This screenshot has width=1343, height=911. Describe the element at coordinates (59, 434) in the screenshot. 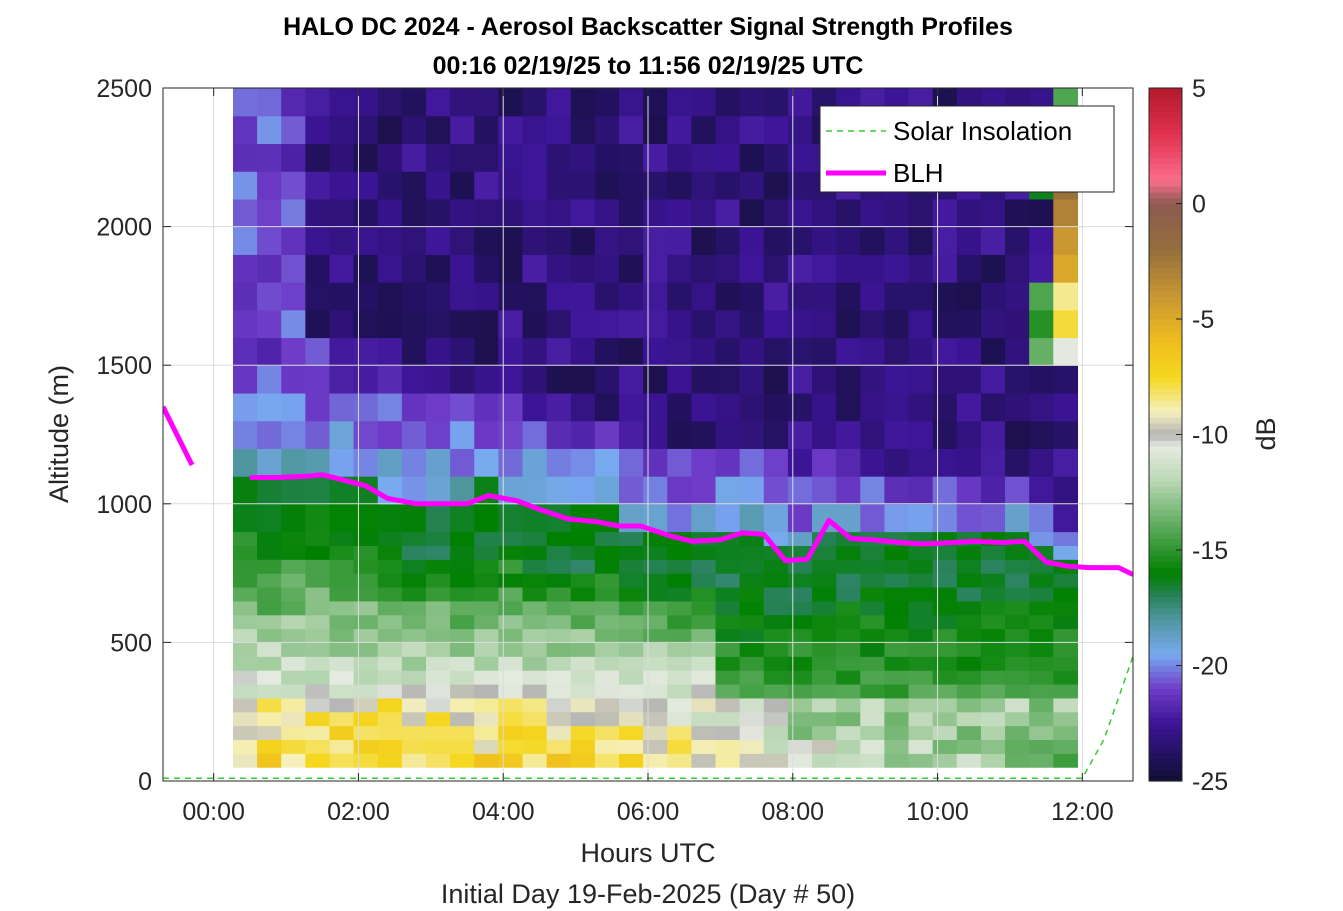

I see `y-axis-label: Altitude (m)` at that location.